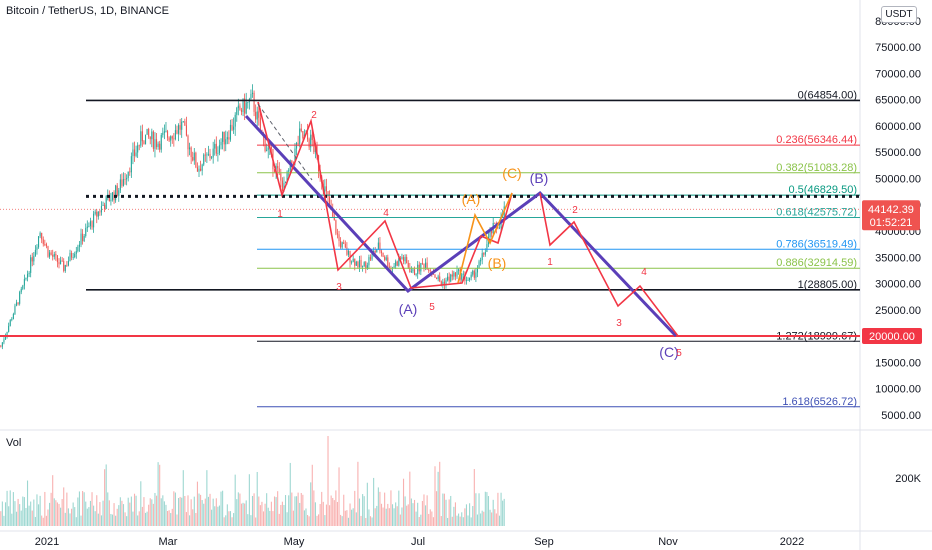 The image size is (932, 550). Describe the element at coordinates (816, 212) in the screenshot. I see `fib-level-label: 0.618(42575.72)` at that location.